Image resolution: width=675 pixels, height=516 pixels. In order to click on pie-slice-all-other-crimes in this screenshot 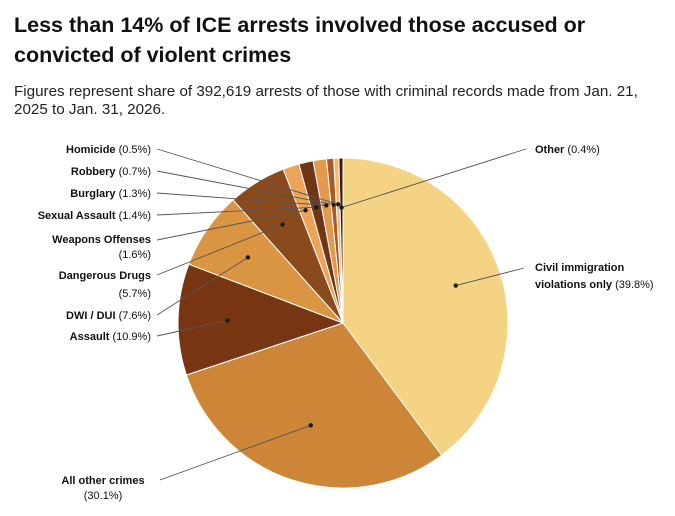, I will do `click(314, 405)`.